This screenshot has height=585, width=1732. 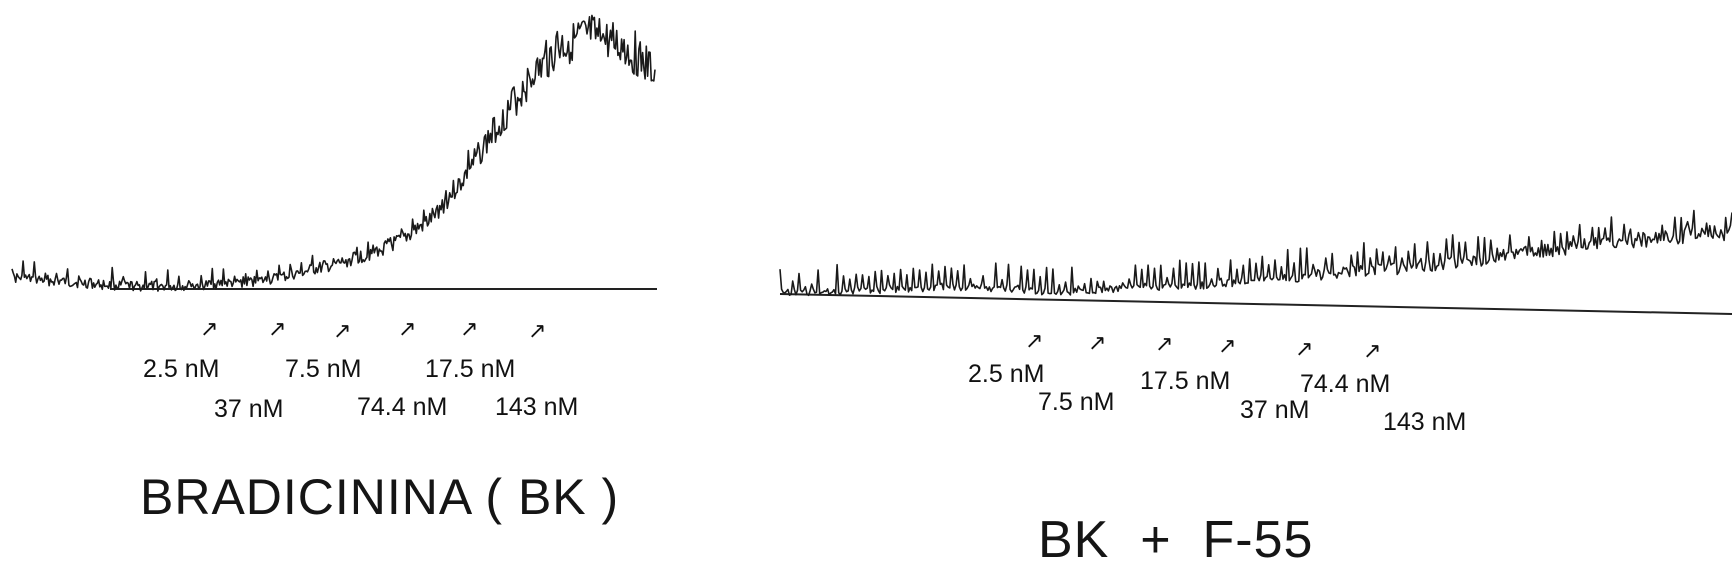 What do you see at coordinates (1255, 304) in the screenshot?
I see `baseline` at bounding box center [1255, 304].